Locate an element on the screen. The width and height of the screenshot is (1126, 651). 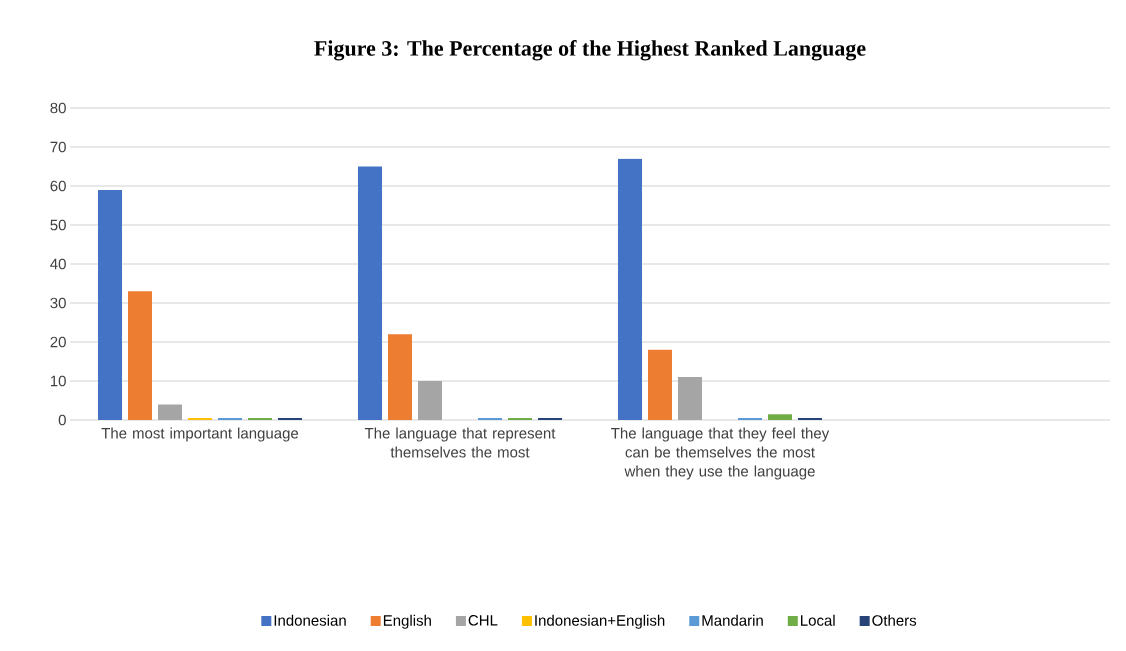
x-tick-label: The language that they feel they can be themselves the most when they use the language is located at coordinates (720, 453).